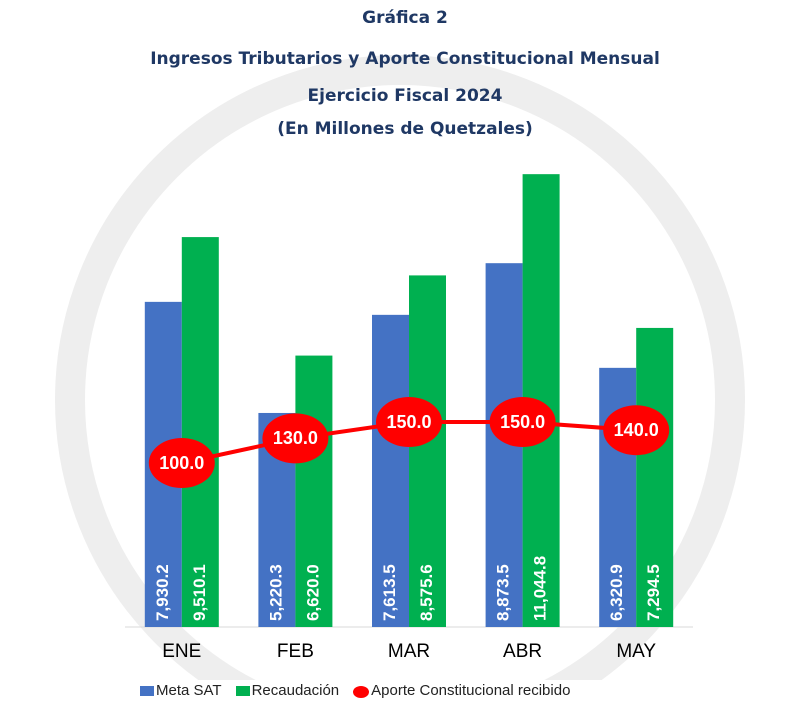  What do you see at coordinates (503, 592) in the screenshot?
I see `bar-value-label: 8,873.5` at bounding box center [503, 592].